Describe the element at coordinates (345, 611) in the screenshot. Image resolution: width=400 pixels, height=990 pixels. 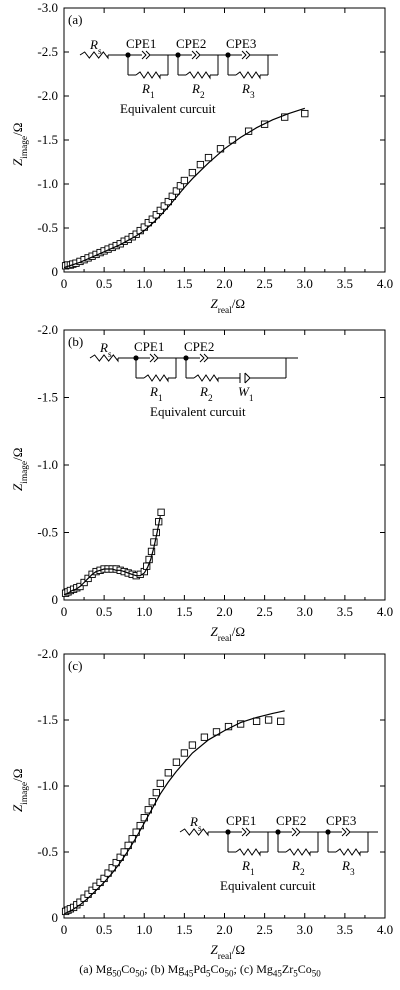
I see `x-tick-label: 3.5` at that location.